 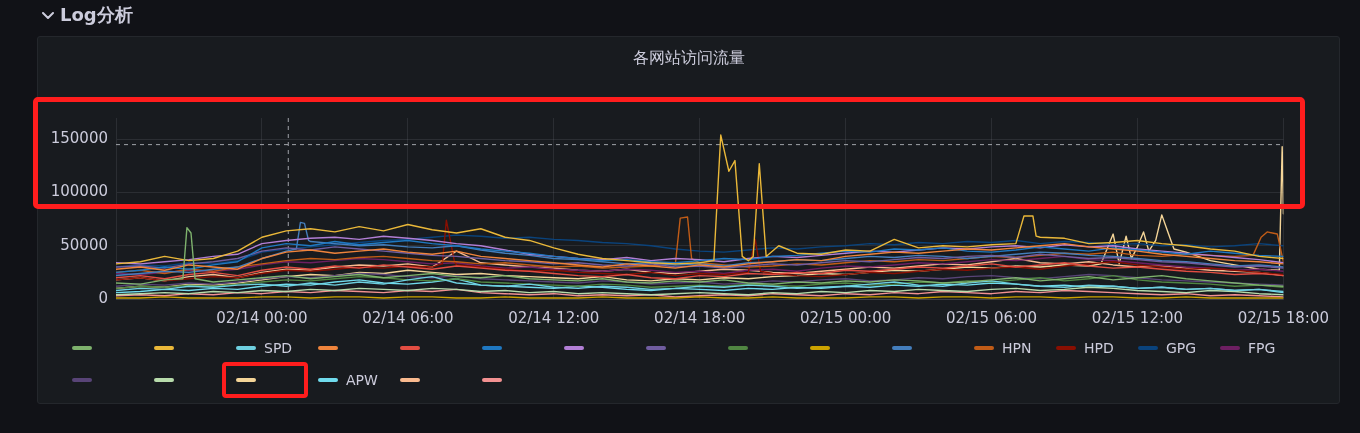 I want to click on x-tick-label: 02/14 00:00, so click(x=262, y=317).